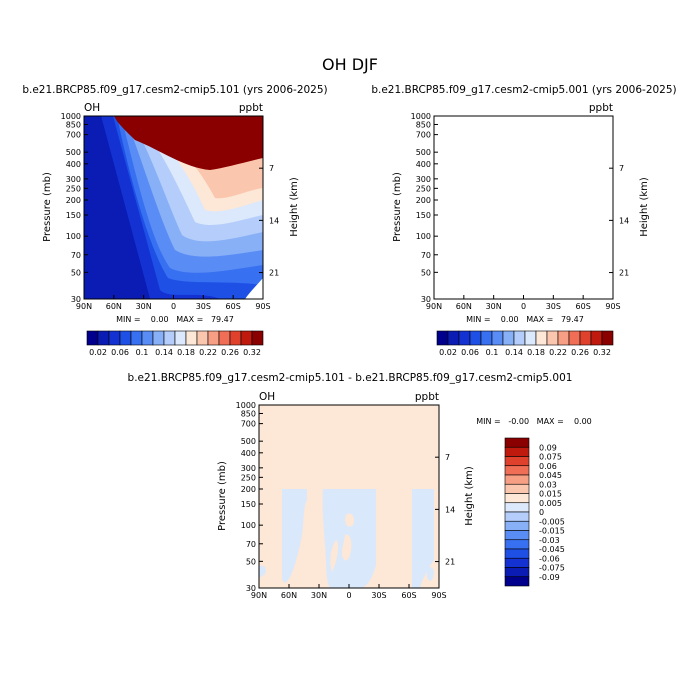 This screenshot has height=700, width=700. Describe the element at coordinates (114, 306) in the screenshot. I see `p1-xtick-label: 60N` at that location.